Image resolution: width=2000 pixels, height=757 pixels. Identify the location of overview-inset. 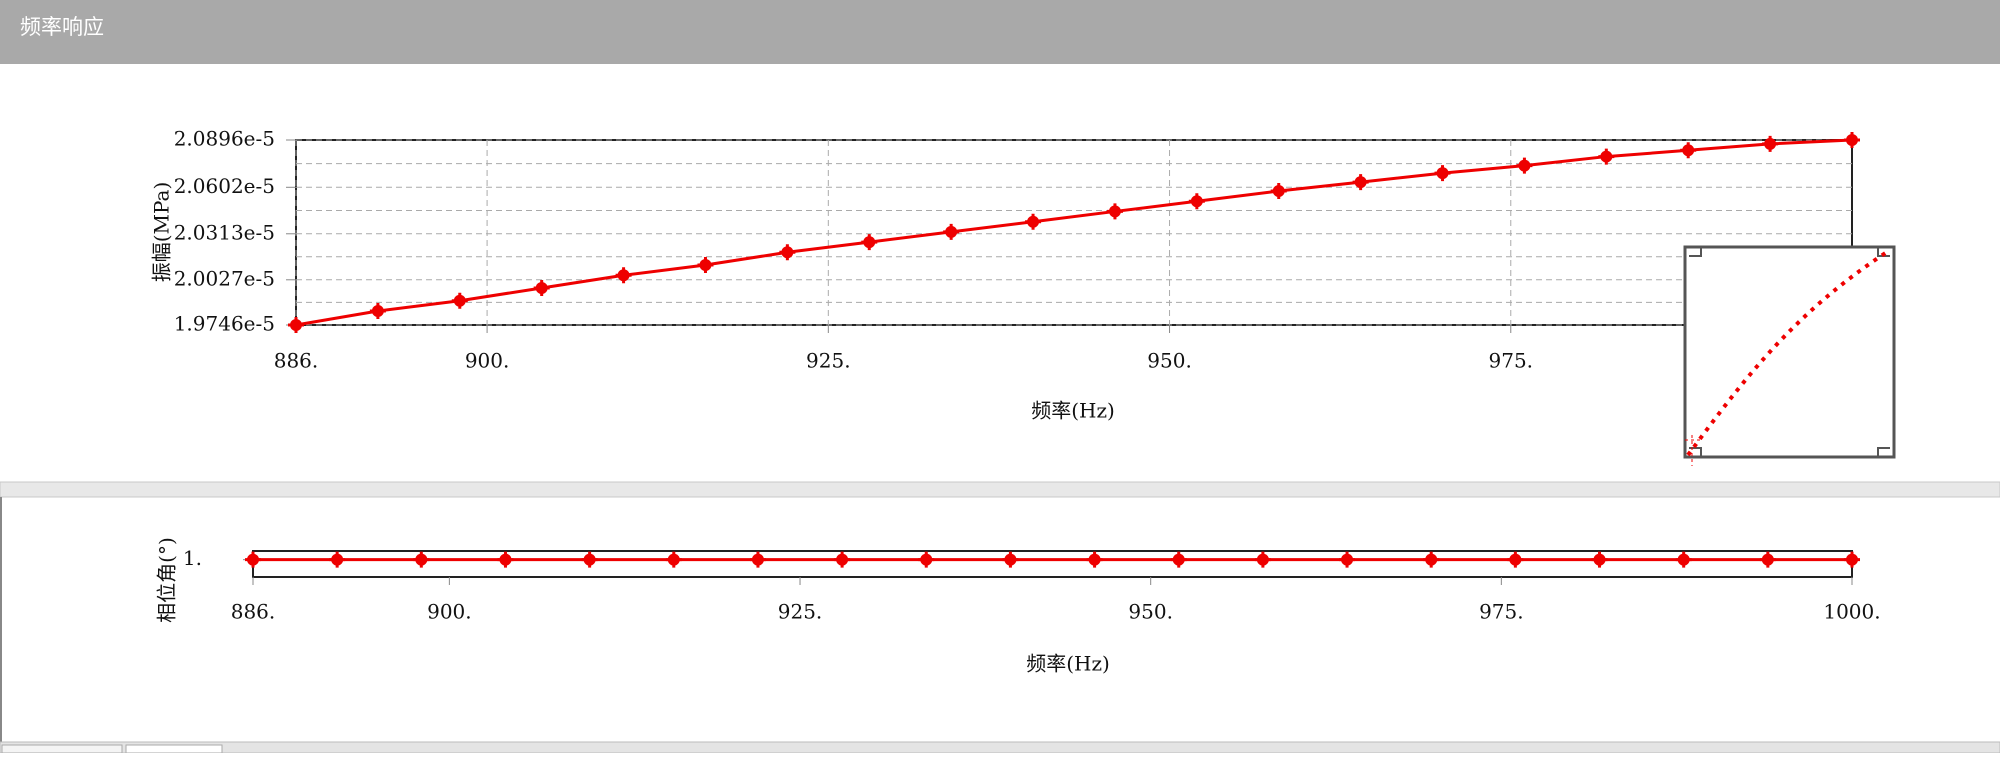
(1789, 355).